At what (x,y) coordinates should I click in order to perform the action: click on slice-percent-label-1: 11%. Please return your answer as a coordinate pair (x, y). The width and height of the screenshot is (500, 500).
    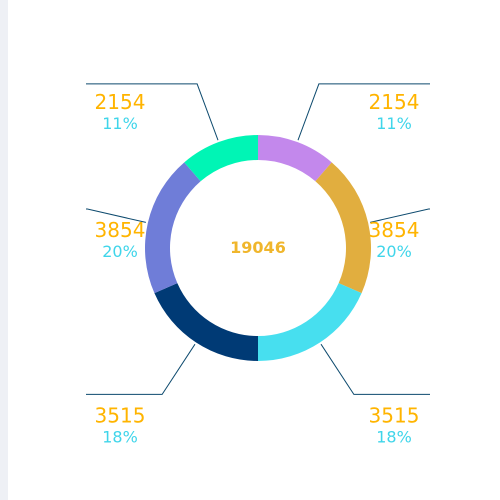
    Looking at the image, I should click on (394, 123).